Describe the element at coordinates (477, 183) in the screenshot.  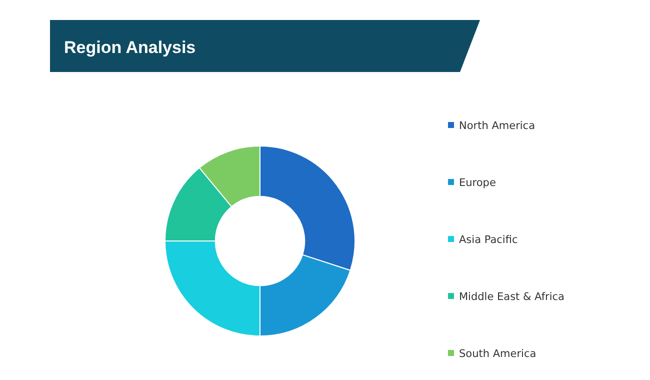
I see `legend-label: Europe` at that location.